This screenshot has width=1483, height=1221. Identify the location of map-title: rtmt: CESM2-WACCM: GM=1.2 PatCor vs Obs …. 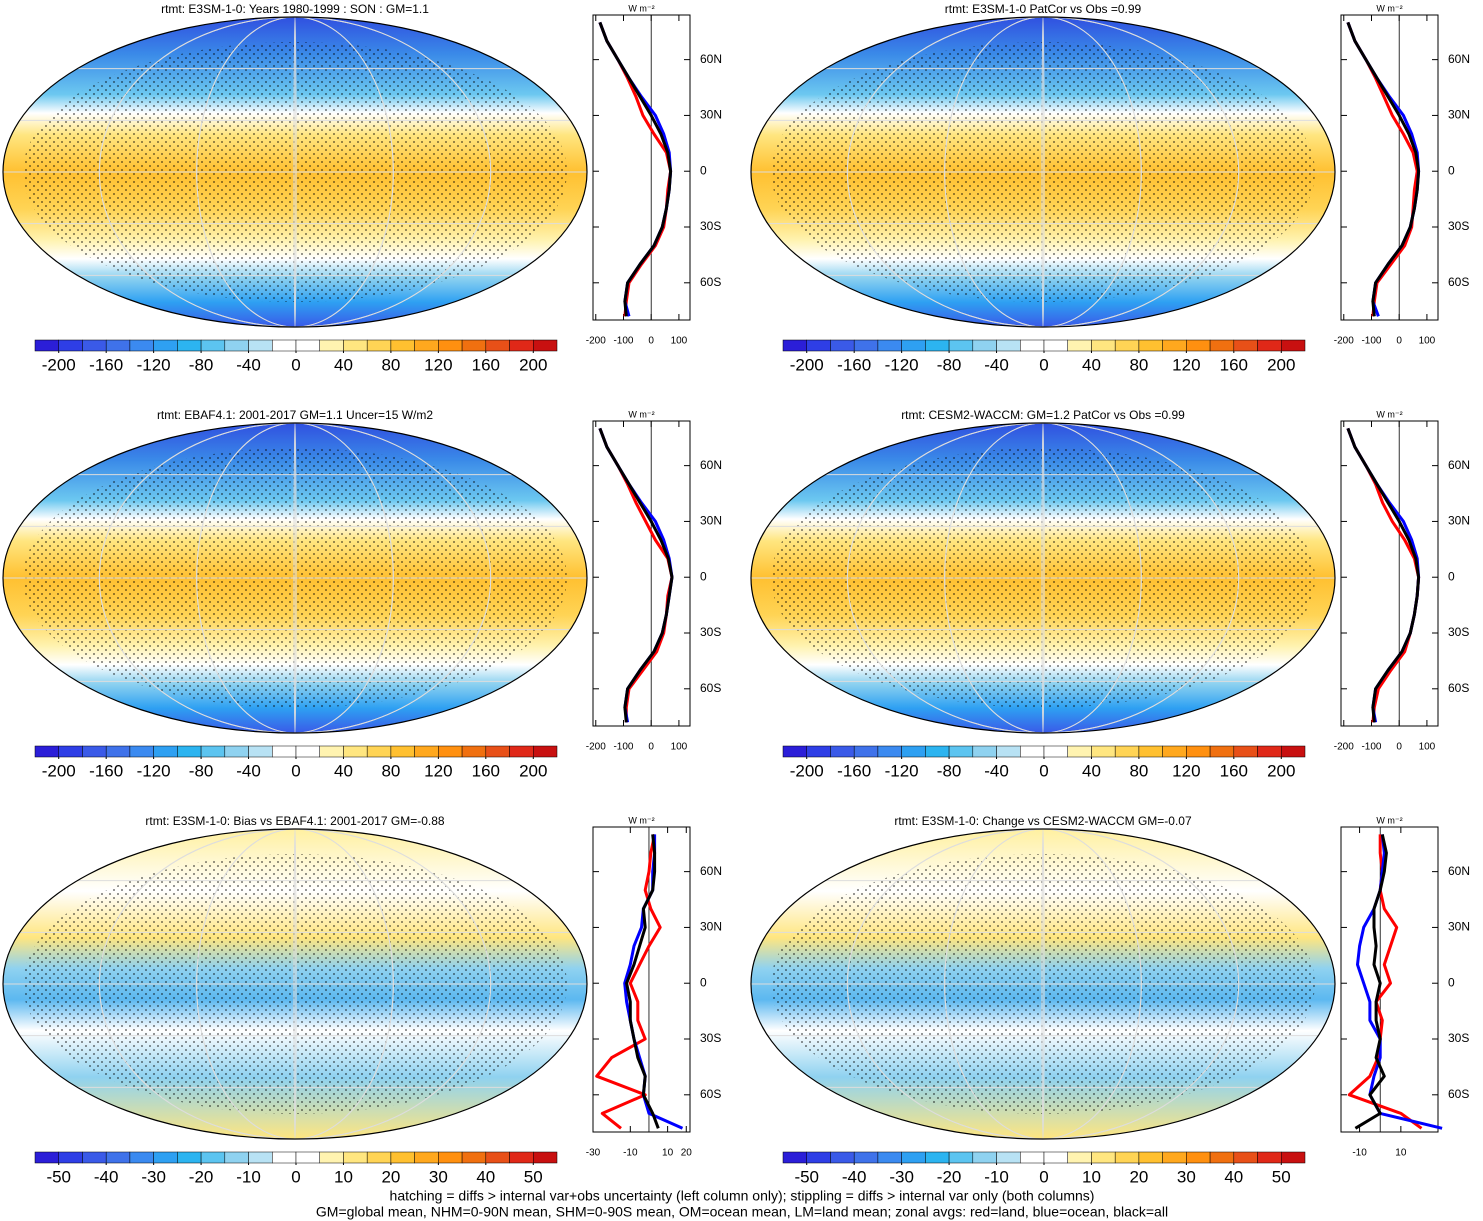
(1043, 415).